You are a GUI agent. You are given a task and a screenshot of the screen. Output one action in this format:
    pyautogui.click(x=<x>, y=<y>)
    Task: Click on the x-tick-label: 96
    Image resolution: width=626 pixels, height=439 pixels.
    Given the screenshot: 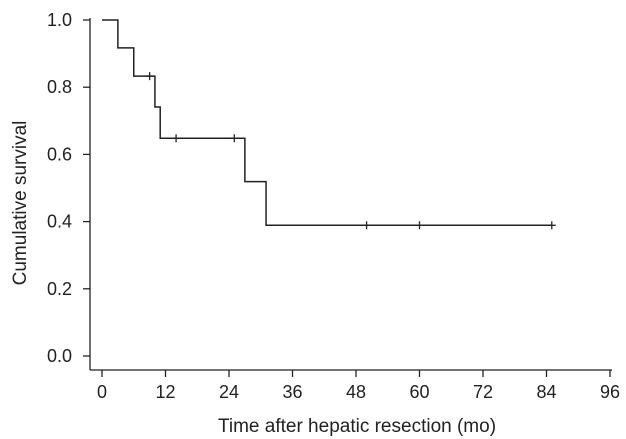 What is the action you would take?
    pyautogui.click(x=610, y=392)
    